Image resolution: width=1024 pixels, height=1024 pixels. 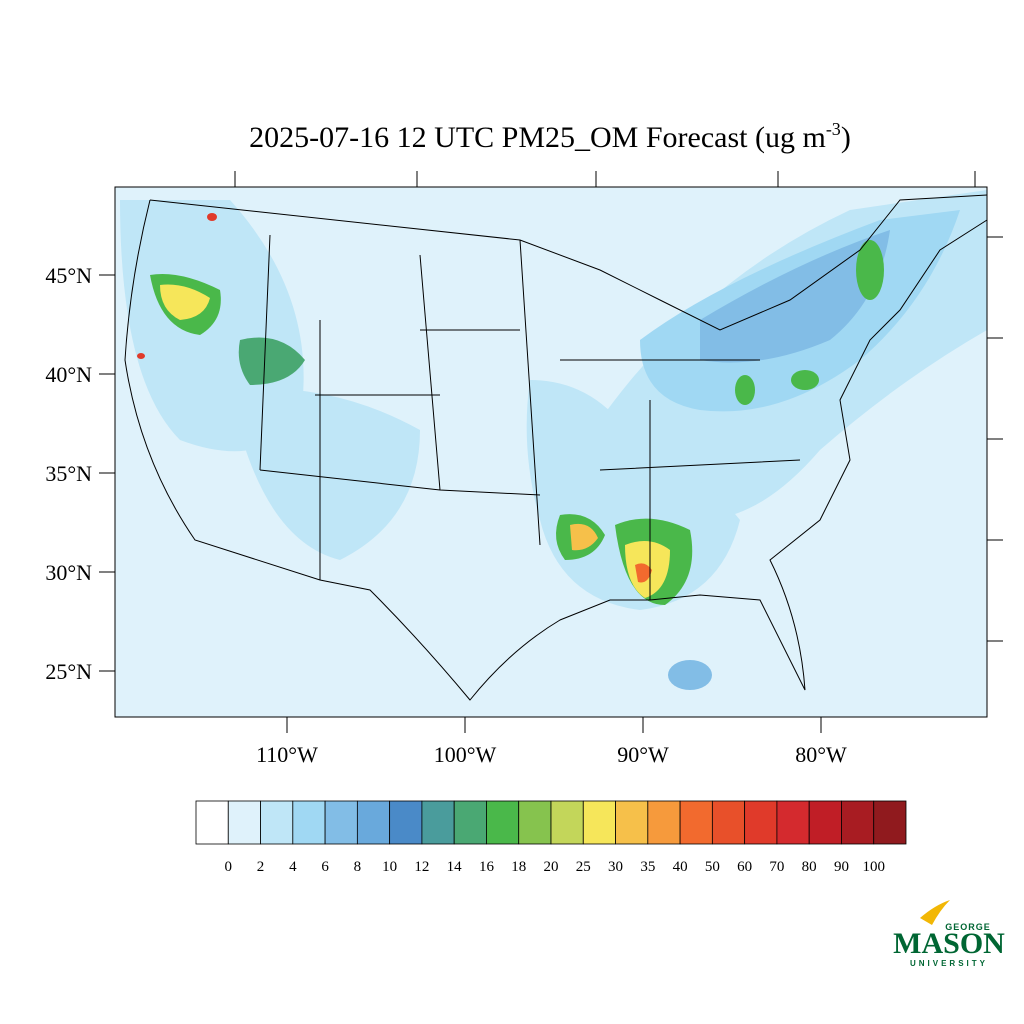 What do you see at coordinates (712, 867) in the screenshot?
I see `colorbar-label: 50` at bounding box center [712, 867].